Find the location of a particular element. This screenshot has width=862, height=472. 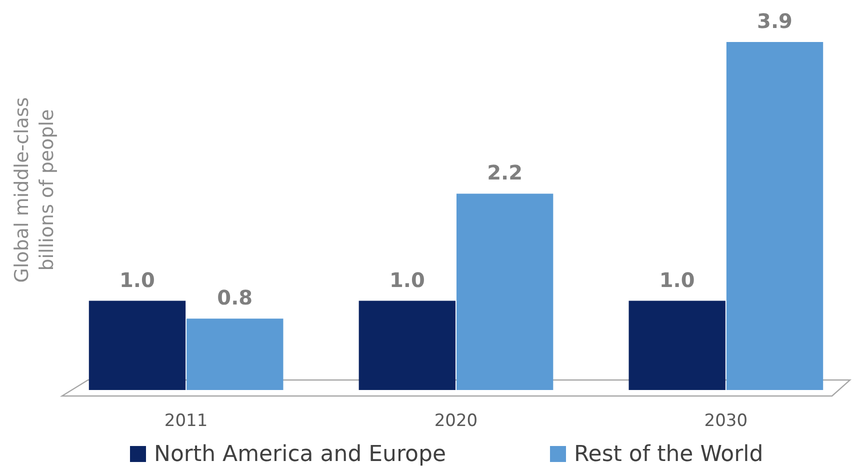

data-label: 3.9 is located at coordinates (774, 21).